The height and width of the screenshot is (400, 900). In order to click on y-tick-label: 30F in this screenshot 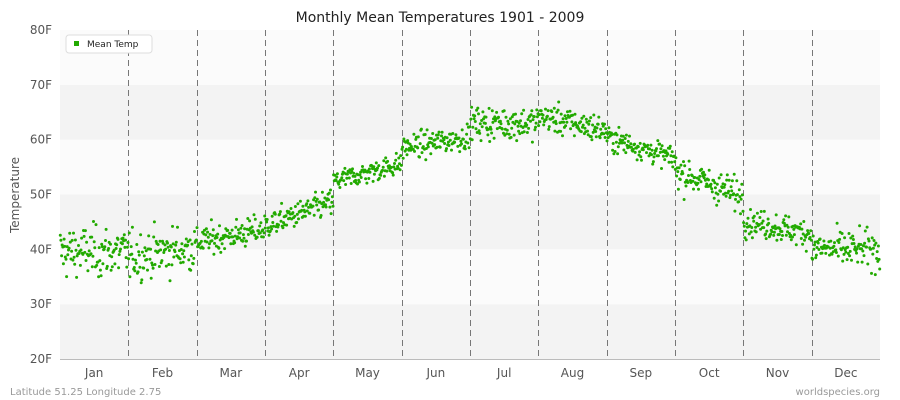, I will do `click(41, 304)`.